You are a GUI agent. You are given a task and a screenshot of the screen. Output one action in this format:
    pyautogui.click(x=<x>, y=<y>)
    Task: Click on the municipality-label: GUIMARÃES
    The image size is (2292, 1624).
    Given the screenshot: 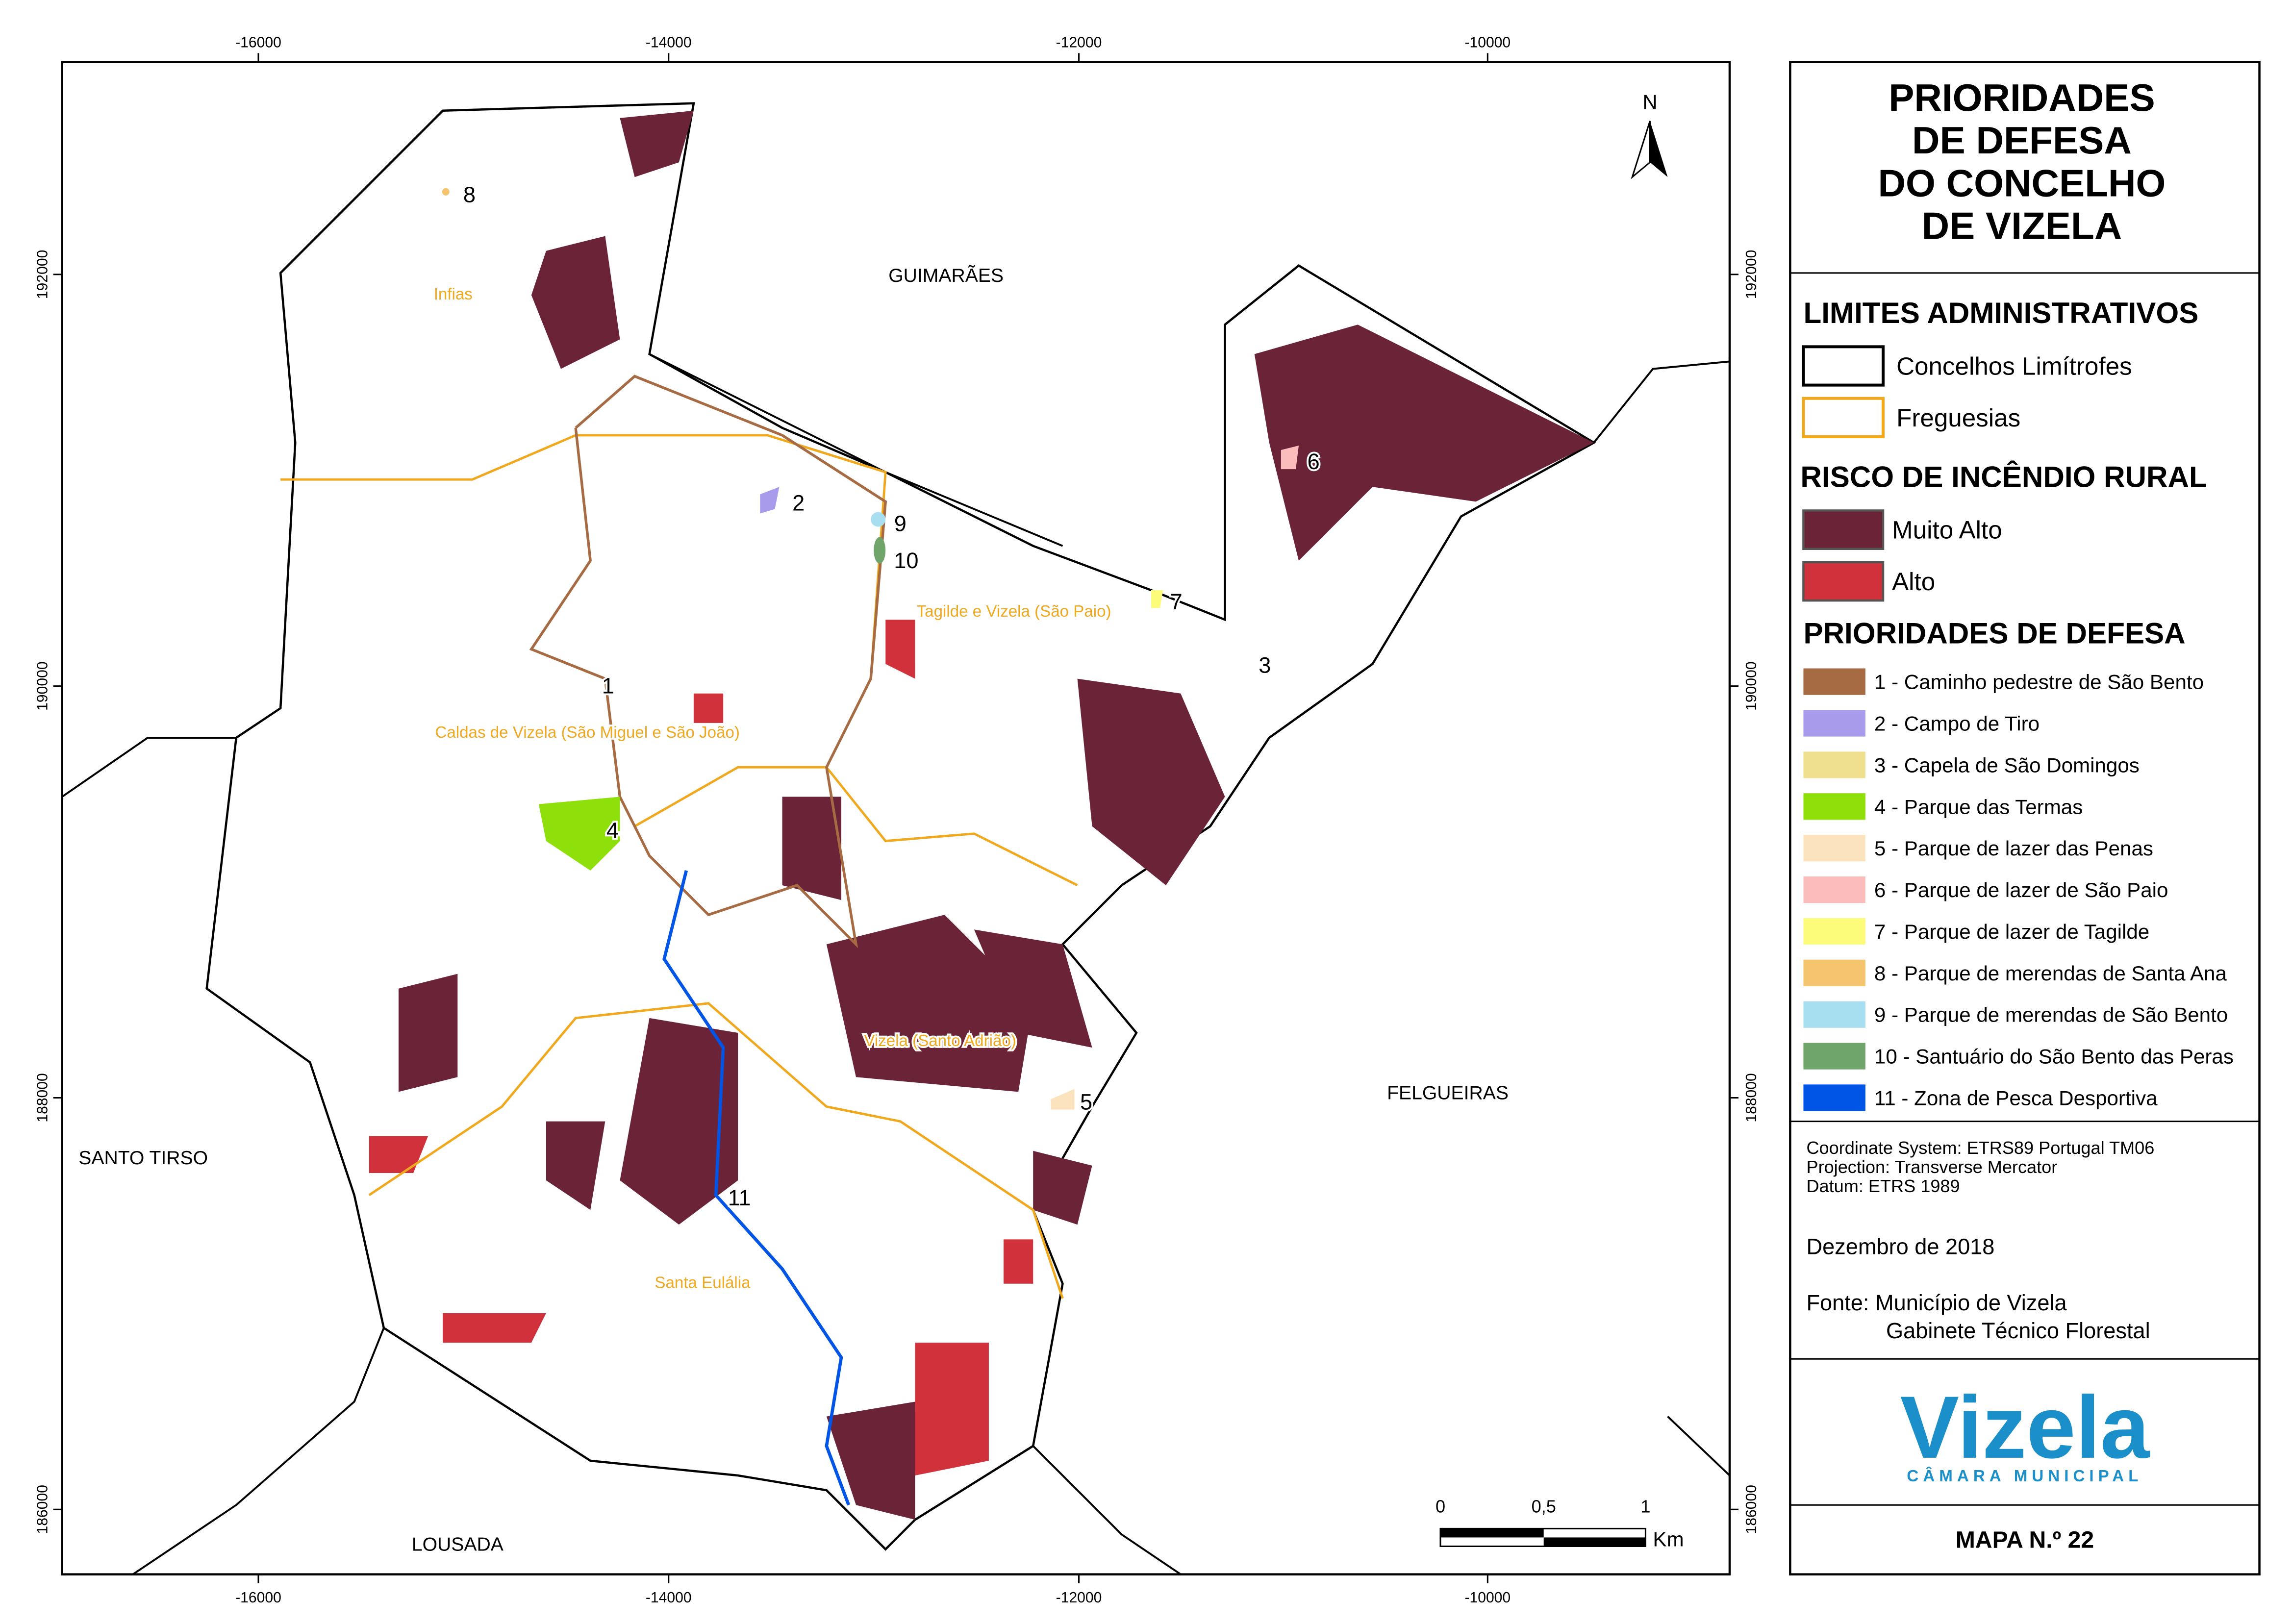 What is the action you would take?
    pyautogui.click(x=946, y=275)
    